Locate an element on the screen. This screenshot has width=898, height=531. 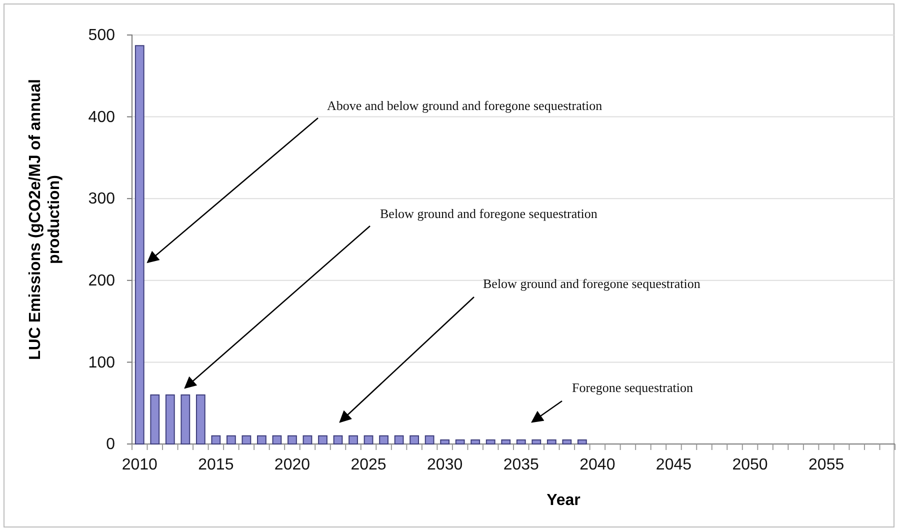
annotation: Foregone sequestration is located at coordinates (633, 387).